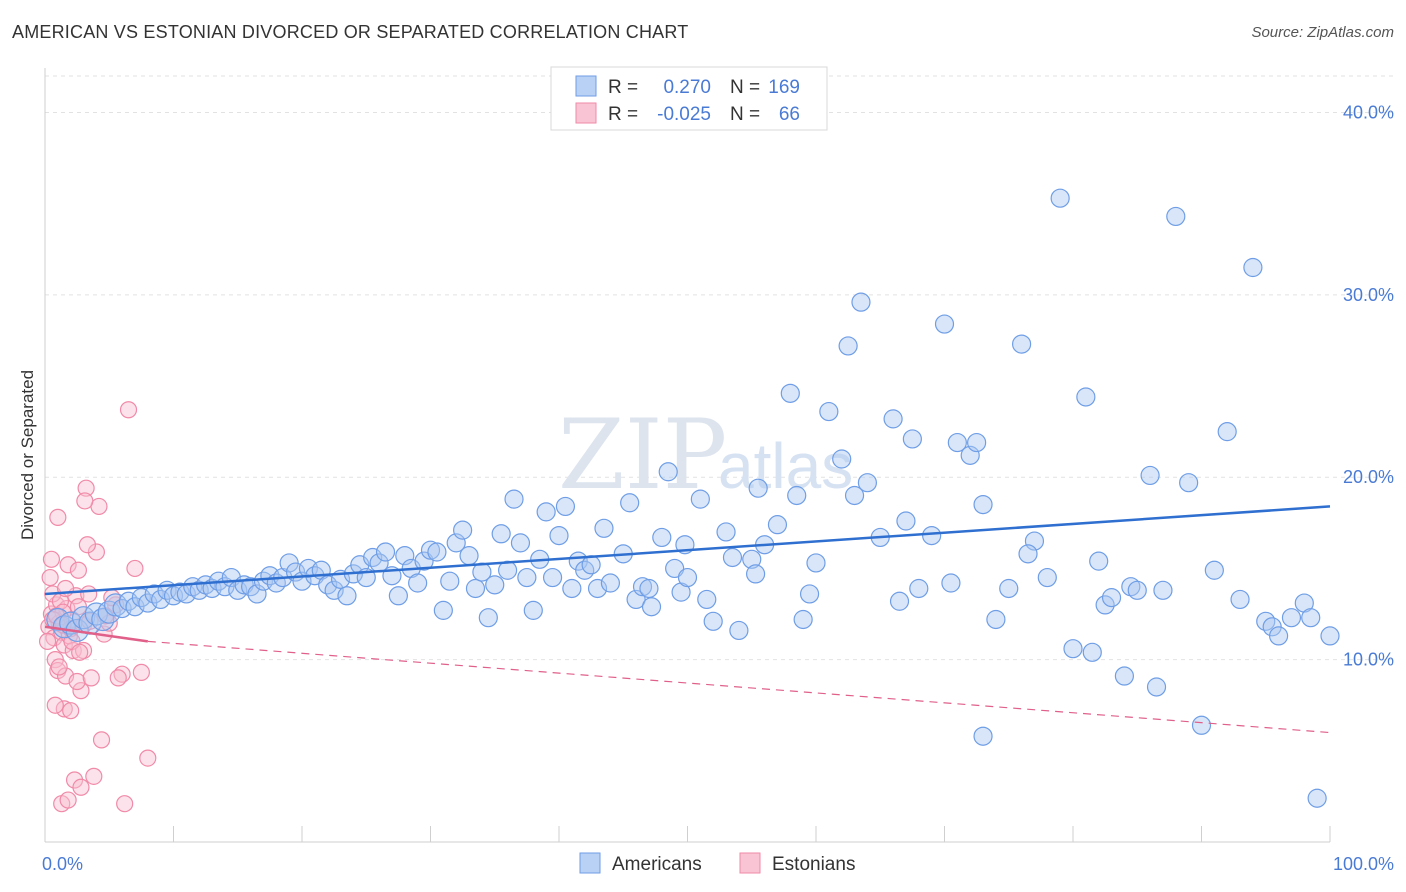  I want to click on bottom-legend: Americans Estonians, so click(717, 863).